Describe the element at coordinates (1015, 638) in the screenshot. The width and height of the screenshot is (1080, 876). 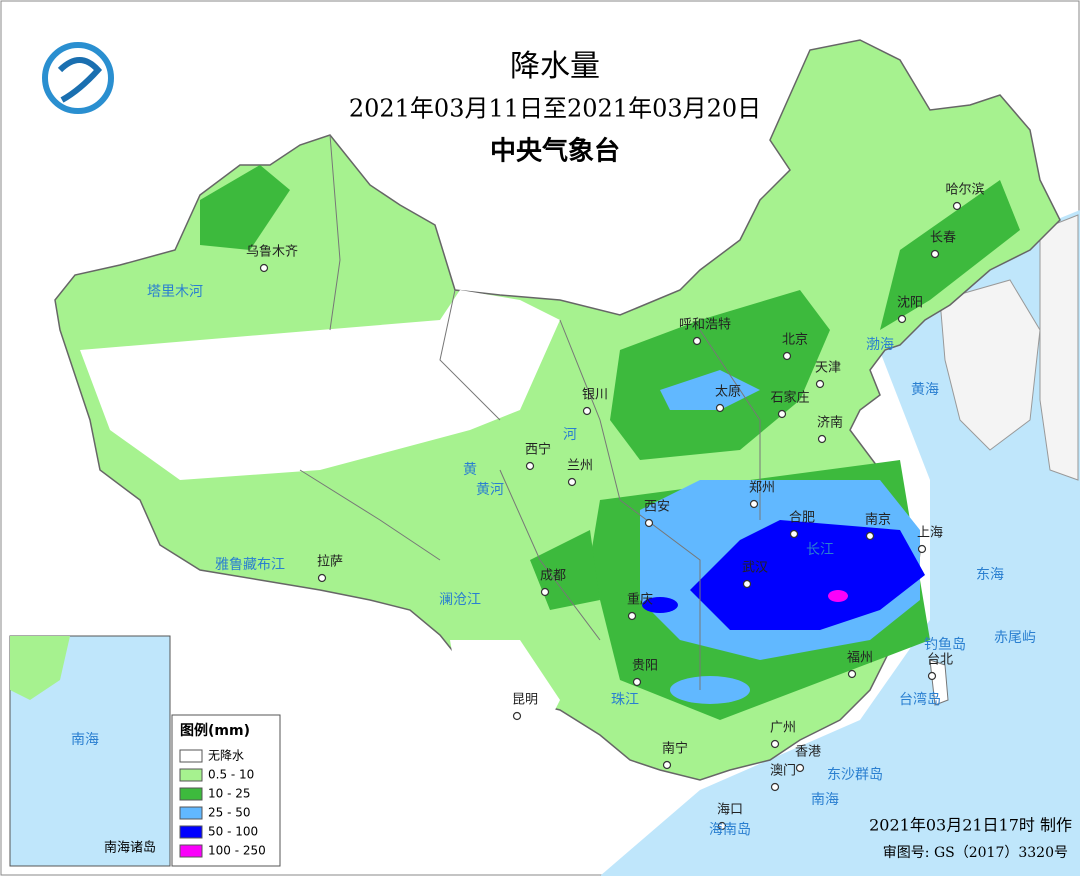
I see `water-label: 赤尾屿` at that location.